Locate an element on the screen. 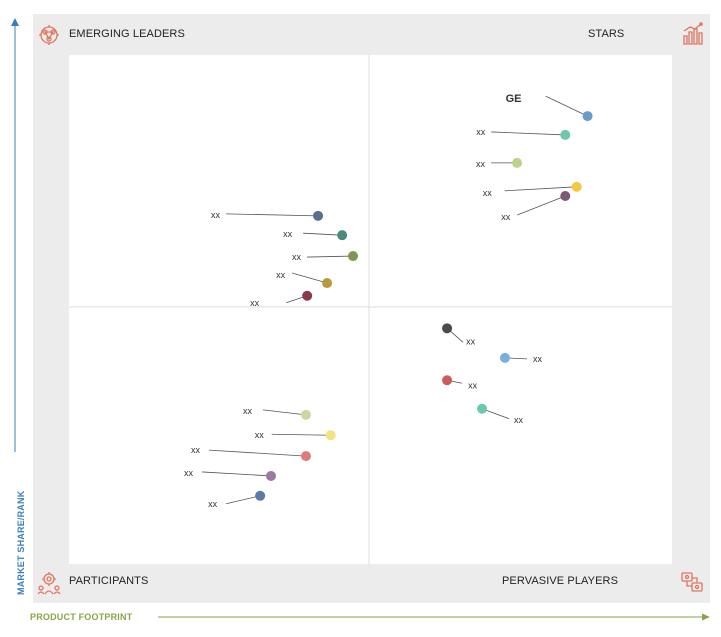  quadrant-label-emerging-leaders: EMERGING LEADERS is located at coordinates (127, 34).